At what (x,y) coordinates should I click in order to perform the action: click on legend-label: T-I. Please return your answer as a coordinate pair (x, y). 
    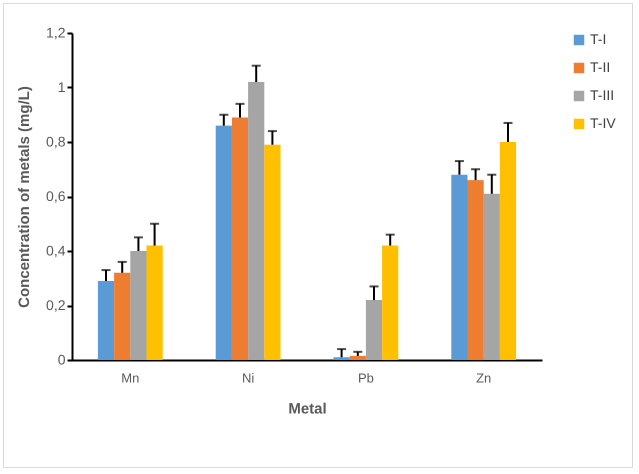
    Looking at the image, I should click on (598, 39).